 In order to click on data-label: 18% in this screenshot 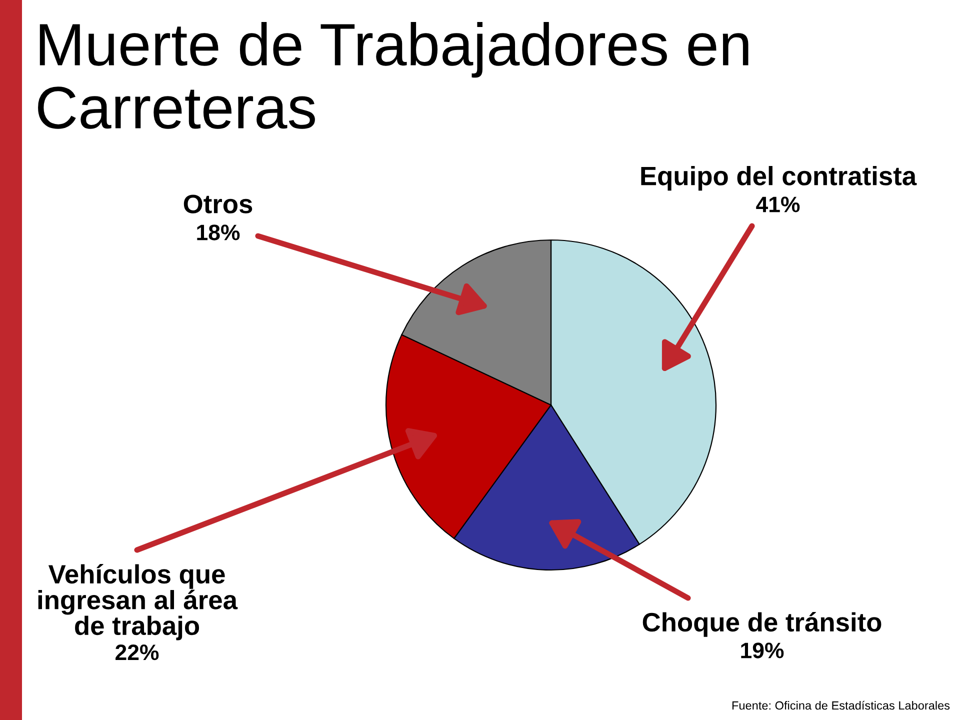, I will do `click(218, 232)`.